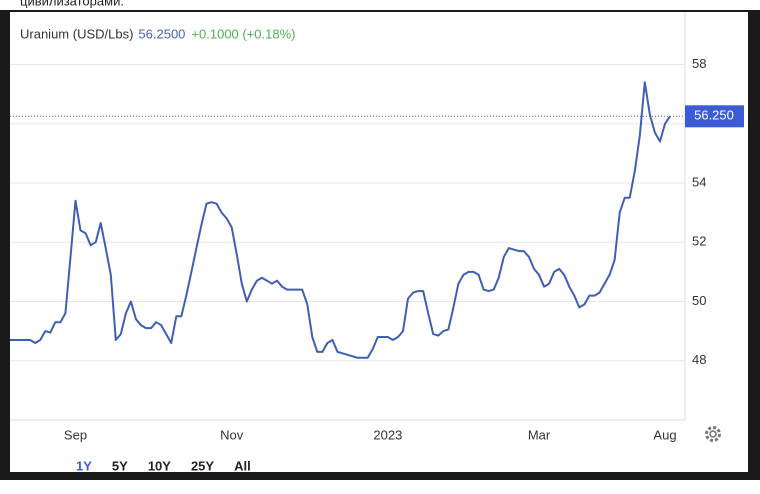 The image size is (760, 494). Describe the element at coordinates (120, 465) in the screenshot. I see `range-button: 5Y` at that location.